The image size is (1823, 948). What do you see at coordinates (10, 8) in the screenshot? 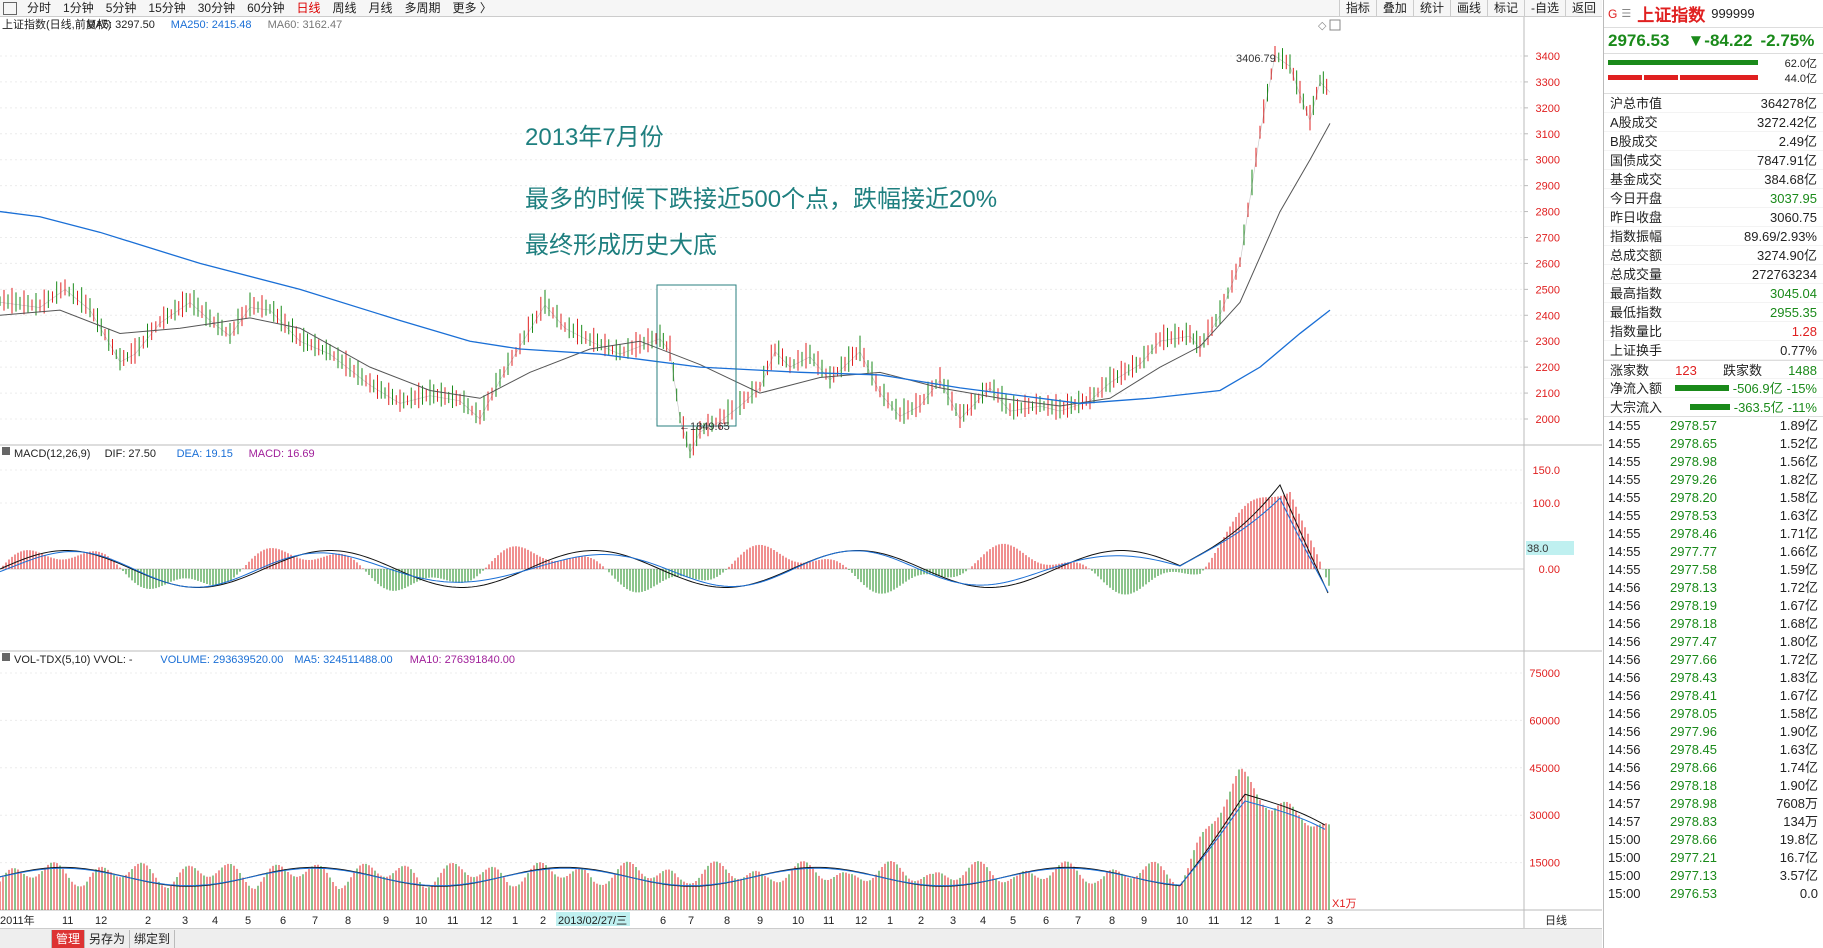
I see `panel-toggle-icon` at bounding box center [10, 8].